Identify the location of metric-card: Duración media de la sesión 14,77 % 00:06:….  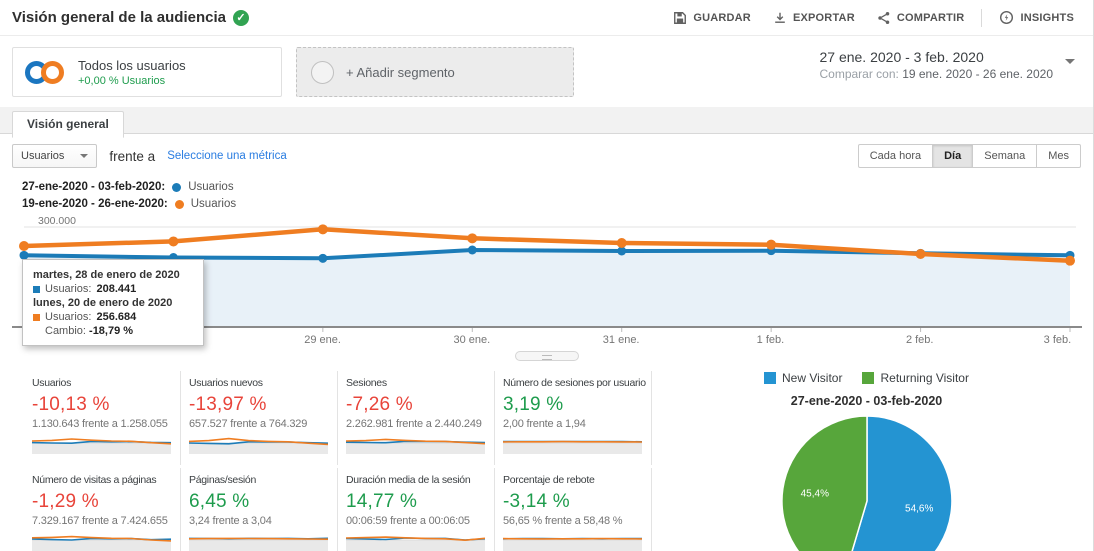
(416, 509).